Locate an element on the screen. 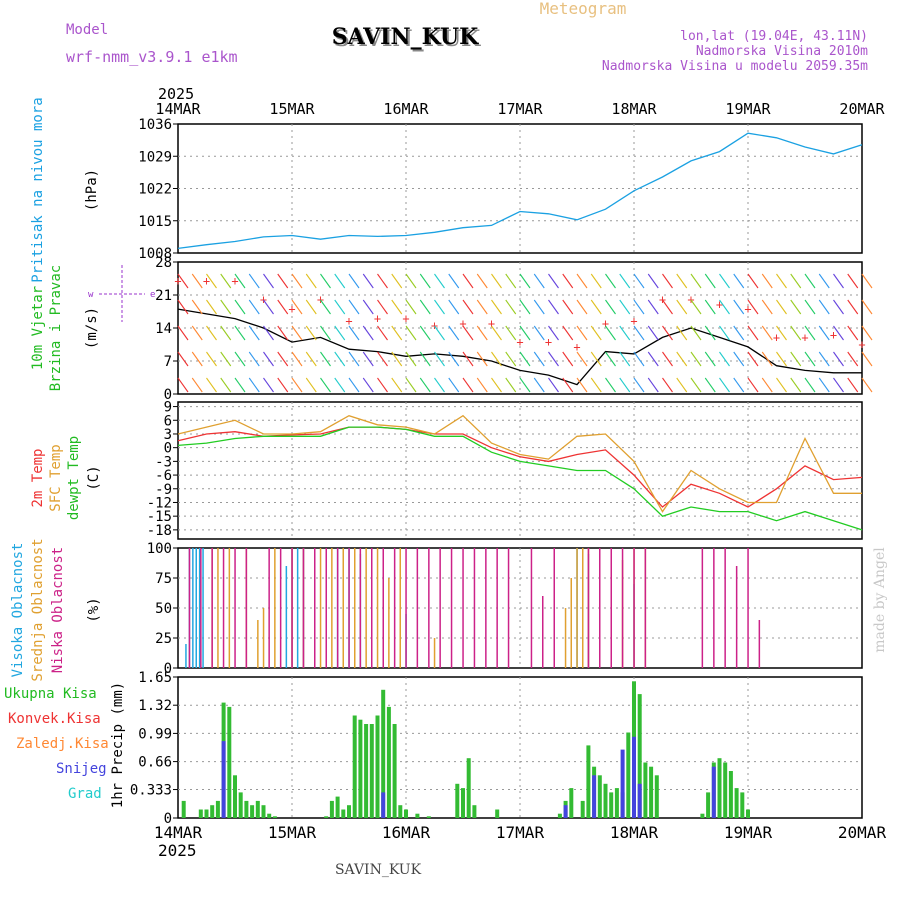  top-tick-label: 19MAR is located at coordinates (748, 109).